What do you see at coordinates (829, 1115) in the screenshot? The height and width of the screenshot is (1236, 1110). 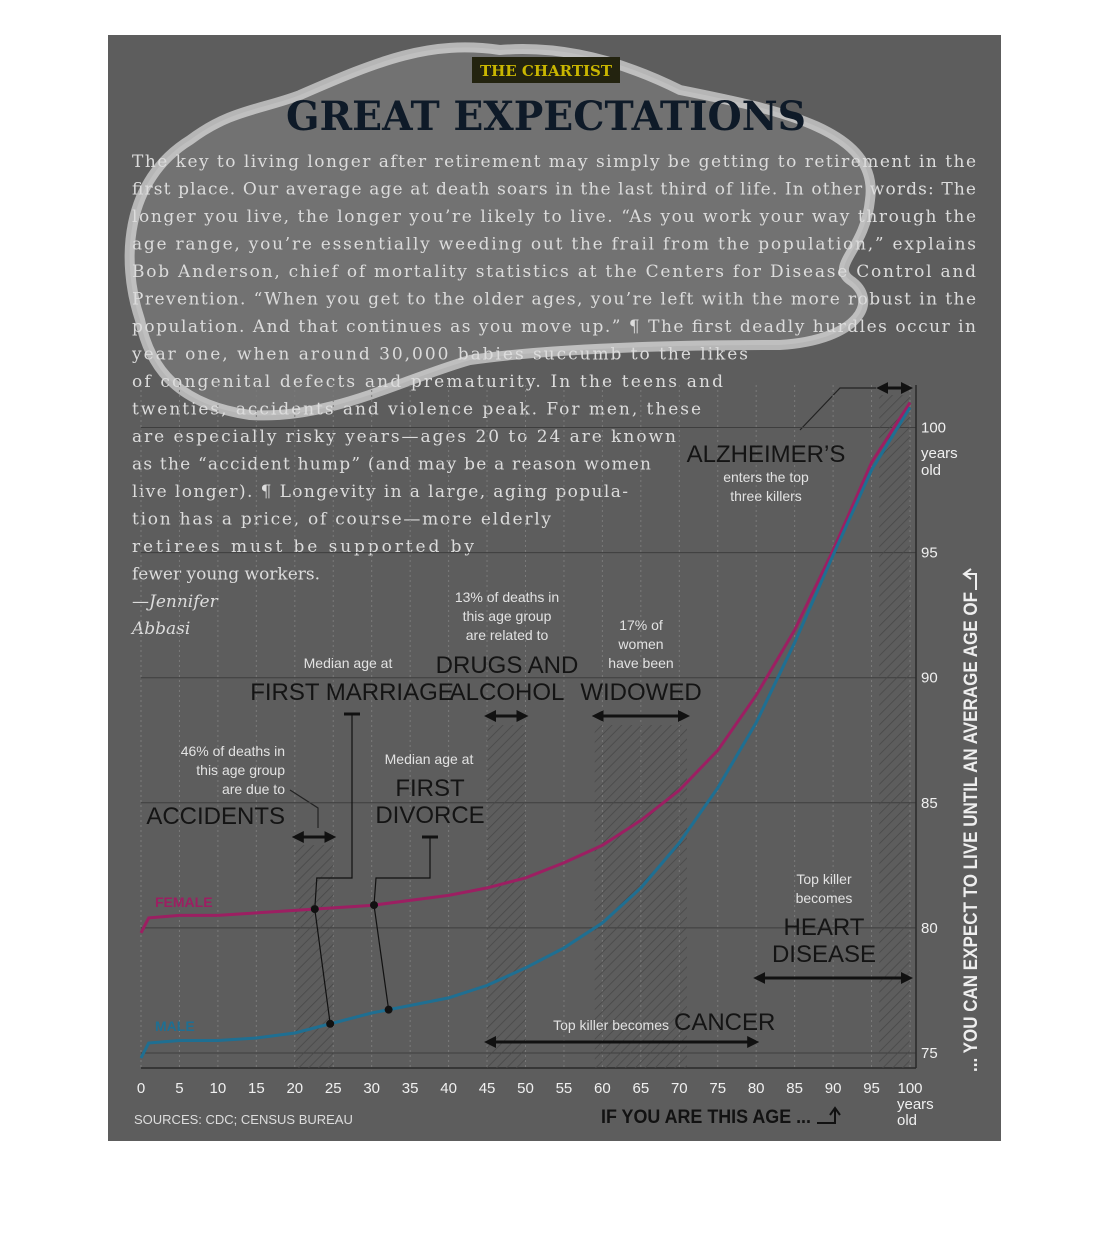 I see `x-arrow` at bounding box center [829, 1115].